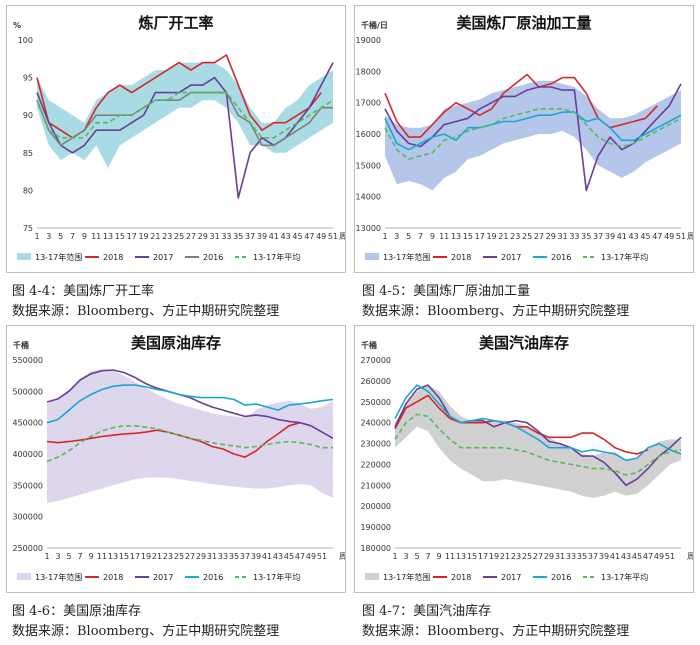 The width and height of the screenshot is (700, 645). What do you see at coordinates (375, 360) in the screenshot?
I see `y-tick-label: 270000` at bounding box center [375, 360].